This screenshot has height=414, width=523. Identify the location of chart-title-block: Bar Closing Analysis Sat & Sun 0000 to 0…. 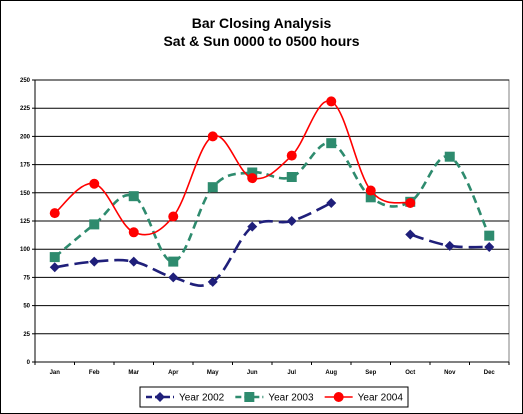
(261, 32).